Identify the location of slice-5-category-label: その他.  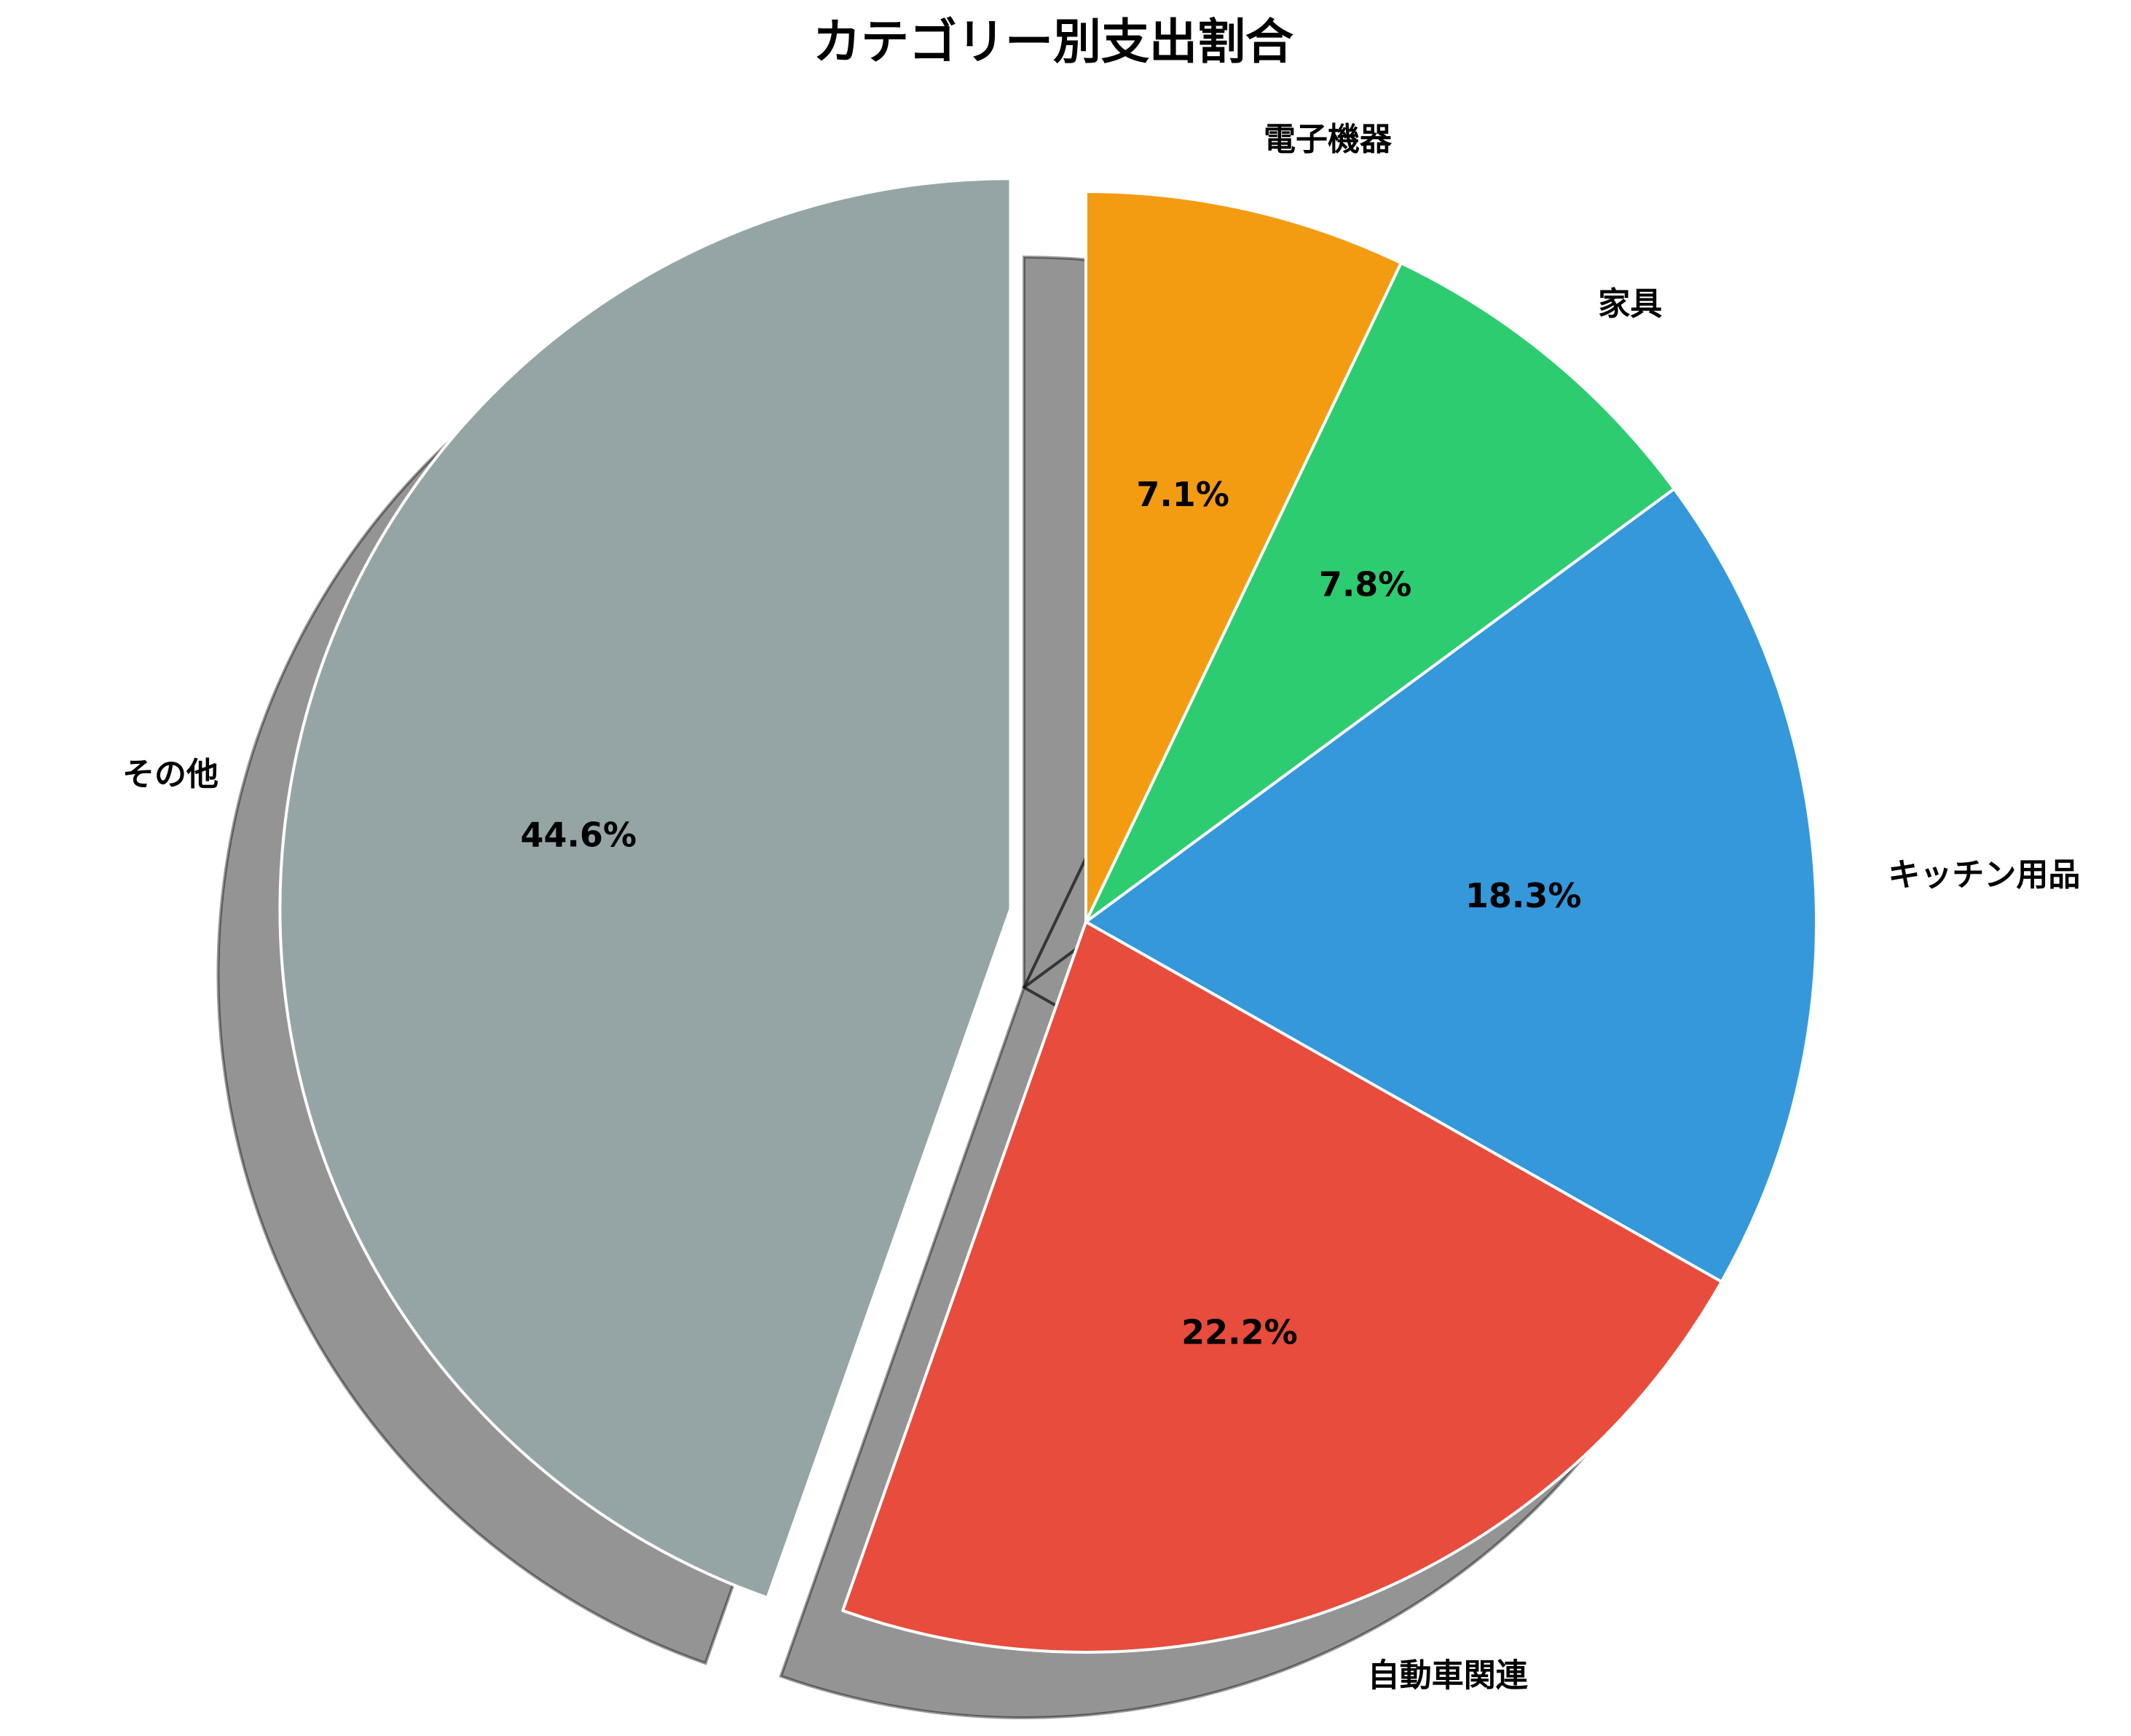
(170, 774).